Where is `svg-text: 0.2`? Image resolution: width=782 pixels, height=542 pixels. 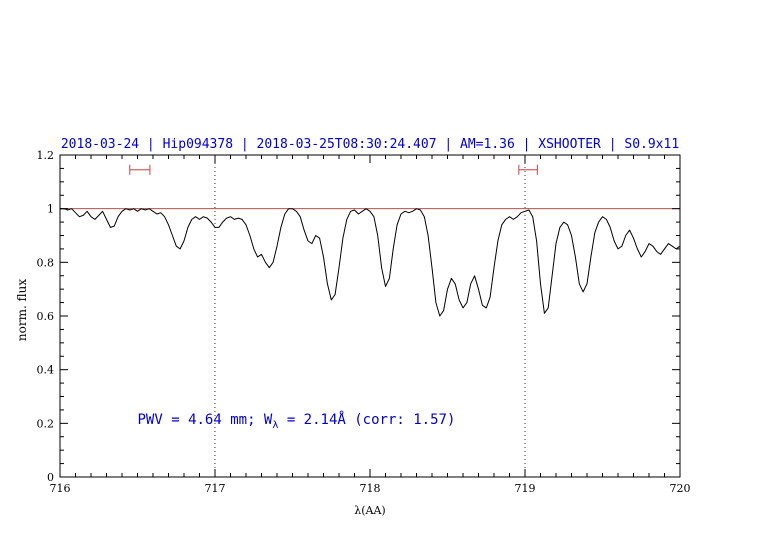
svg-text: 0.2 is located at coordinates (46, 423).